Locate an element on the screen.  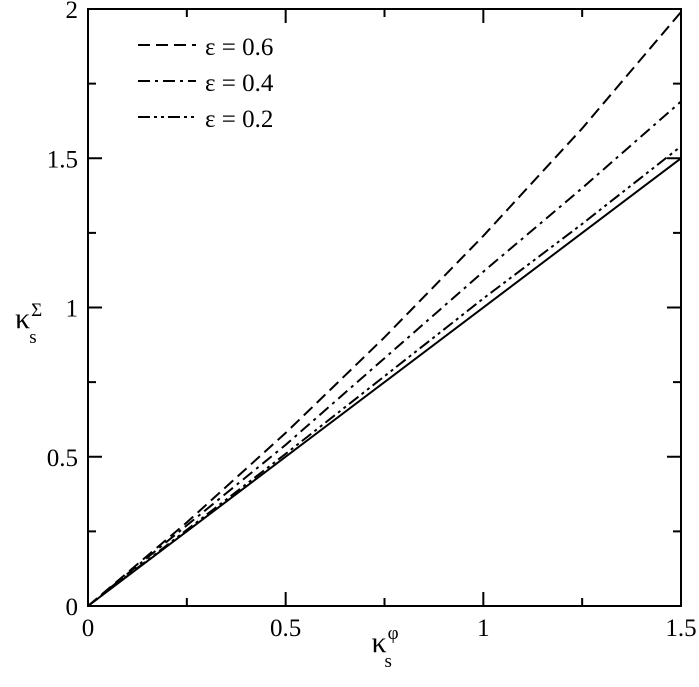
y-tick-label: 0.5 is located at coordinates (62, 458).